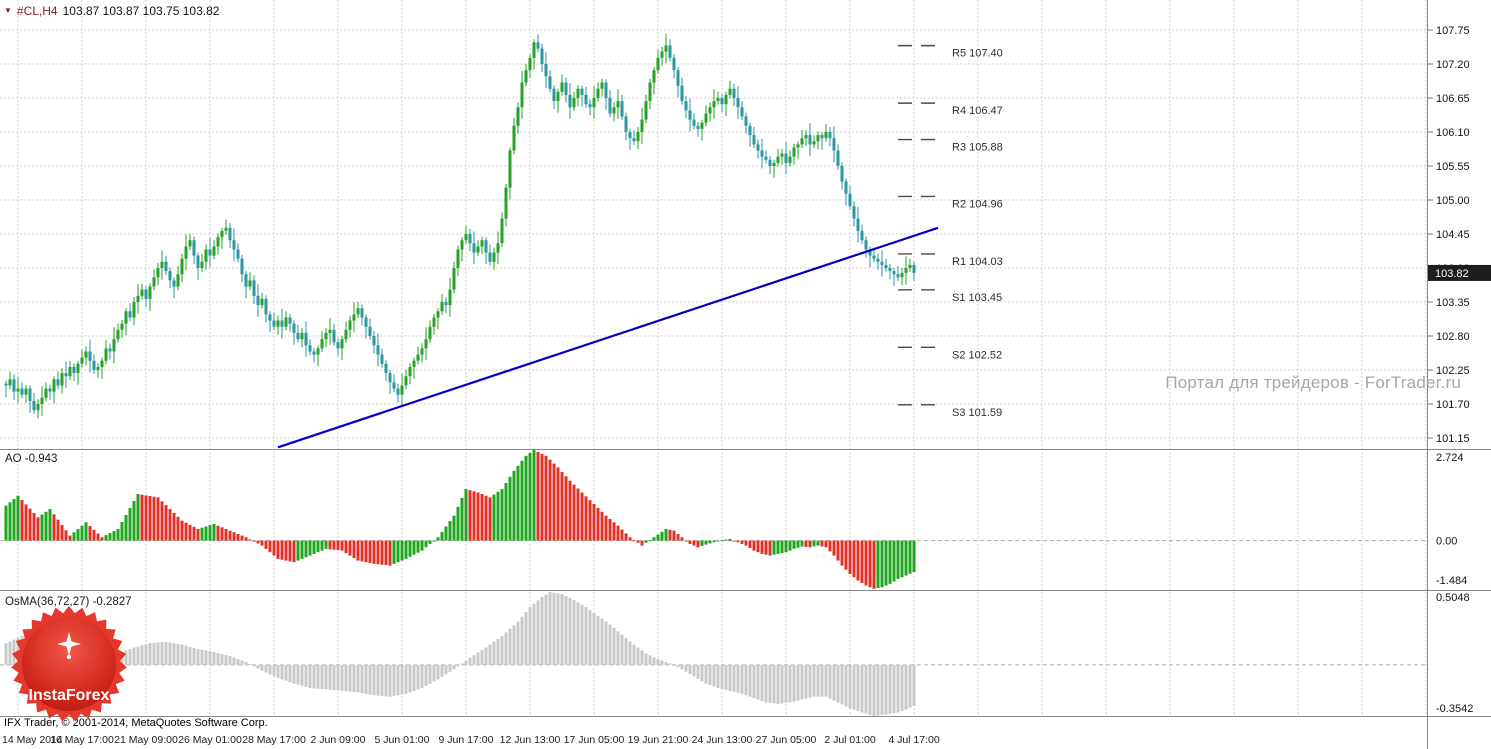  I want to click on pivot-level-label: R3 105.88, so click(977, 148).